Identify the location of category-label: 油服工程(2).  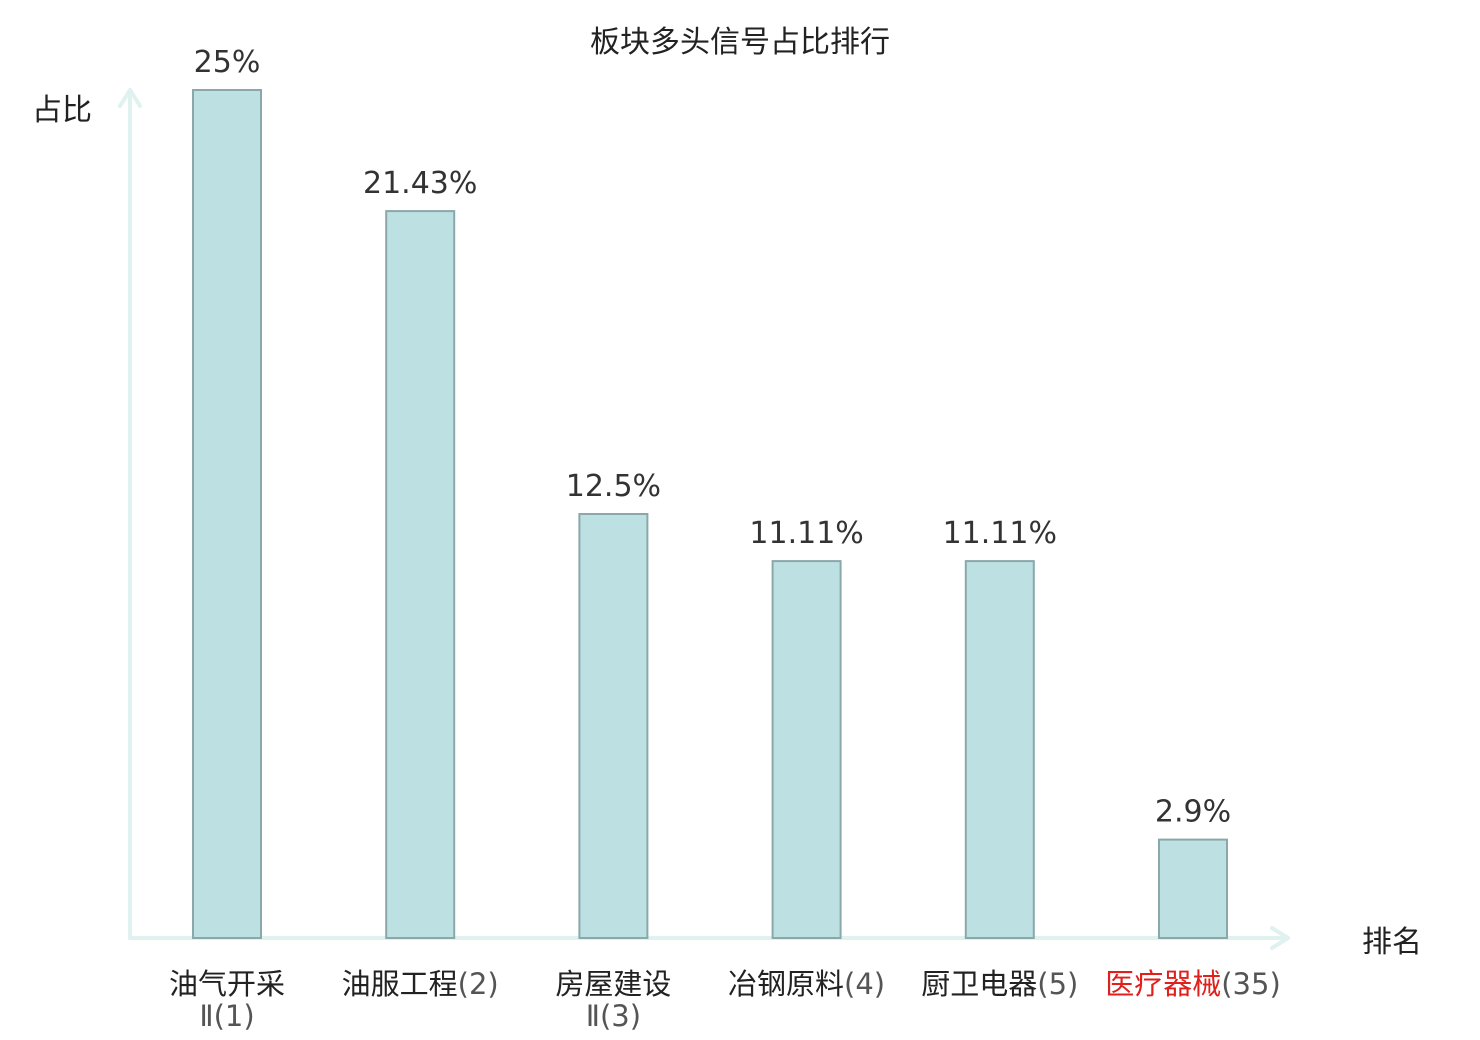
(420, 984).